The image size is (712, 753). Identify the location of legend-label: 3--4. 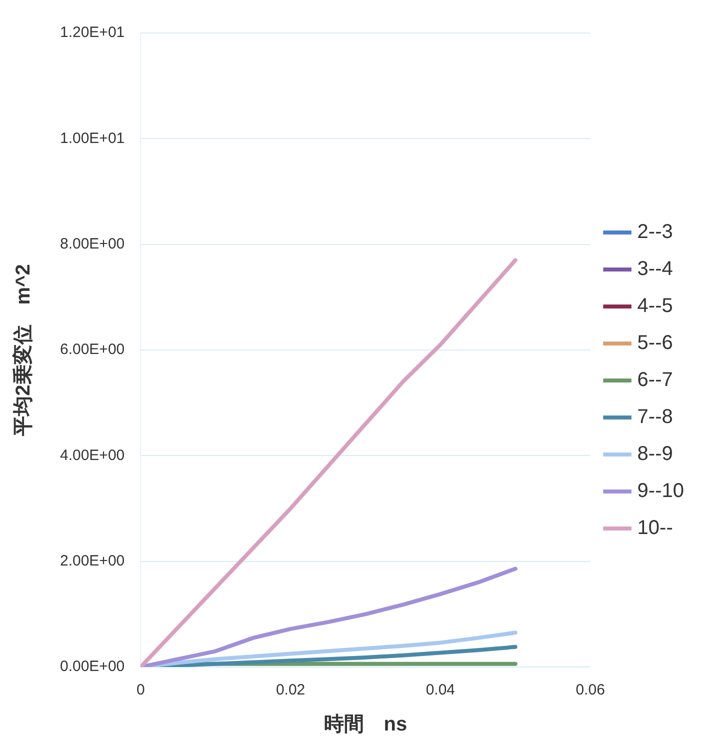
(655, 269).